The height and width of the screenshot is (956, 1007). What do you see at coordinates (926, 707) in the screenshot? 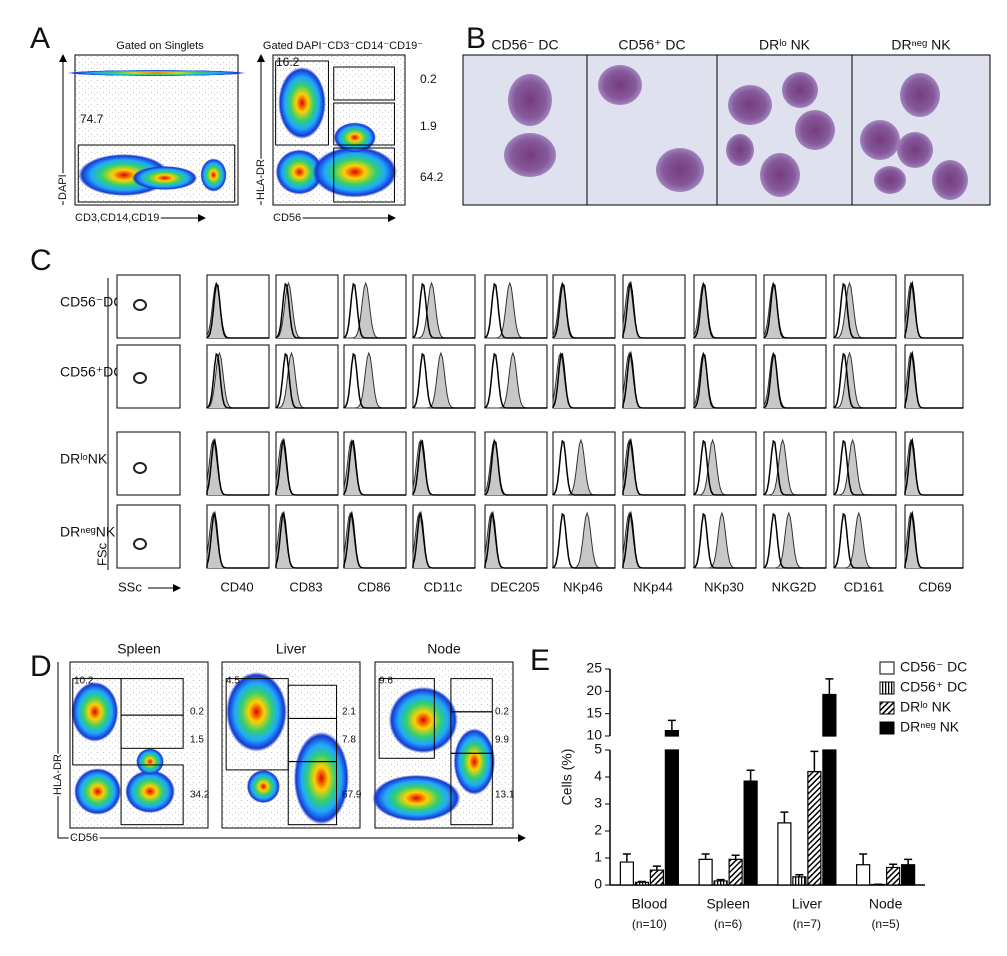
I see `legend-label: DRˡᵒ NK` at bounding box center [926, 707].